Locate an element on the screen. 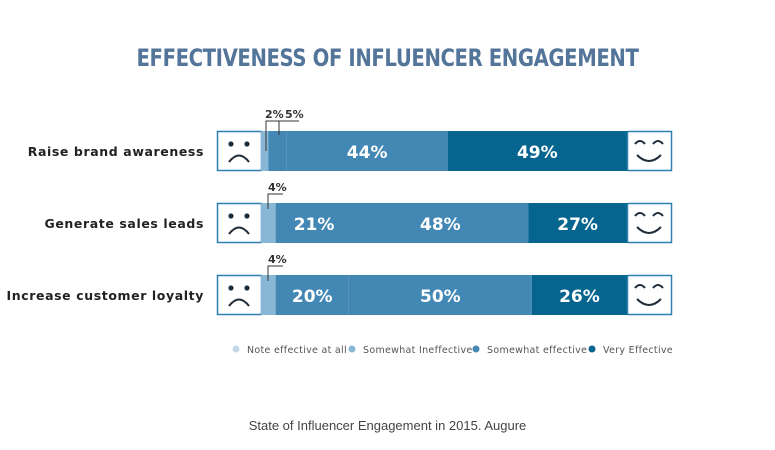  data-label: 49% is located at coordinates (537, 153).